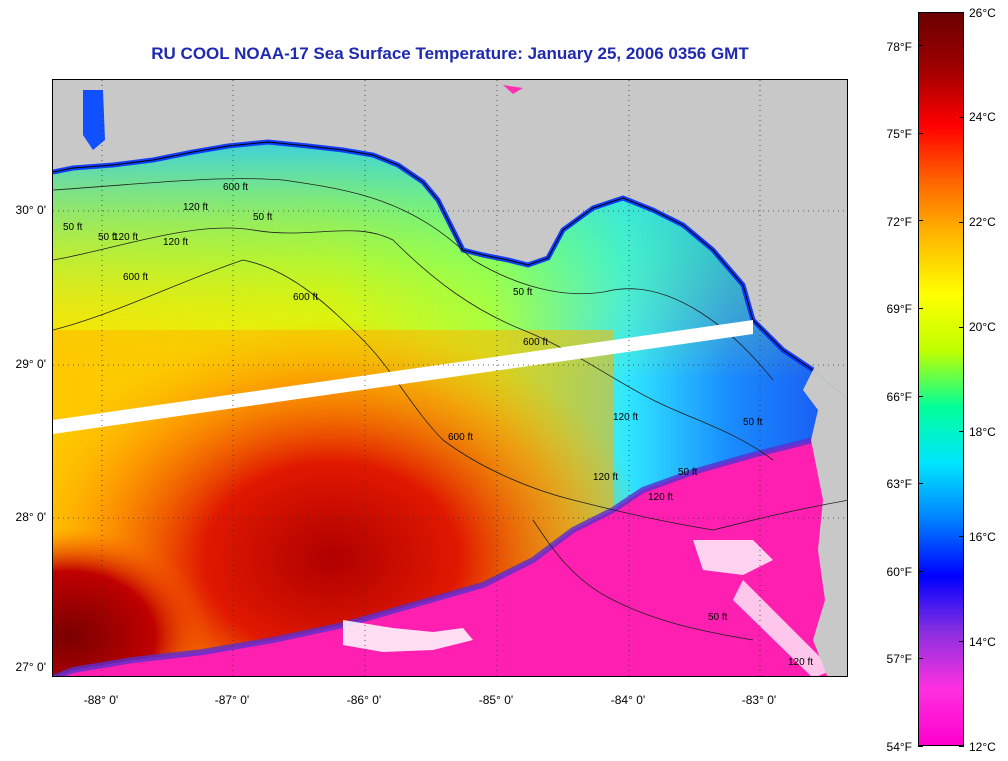  Describe the element at coordinates (496, 700) in the screenshot. I see `lon-label-85: -85° 0'` at that location.